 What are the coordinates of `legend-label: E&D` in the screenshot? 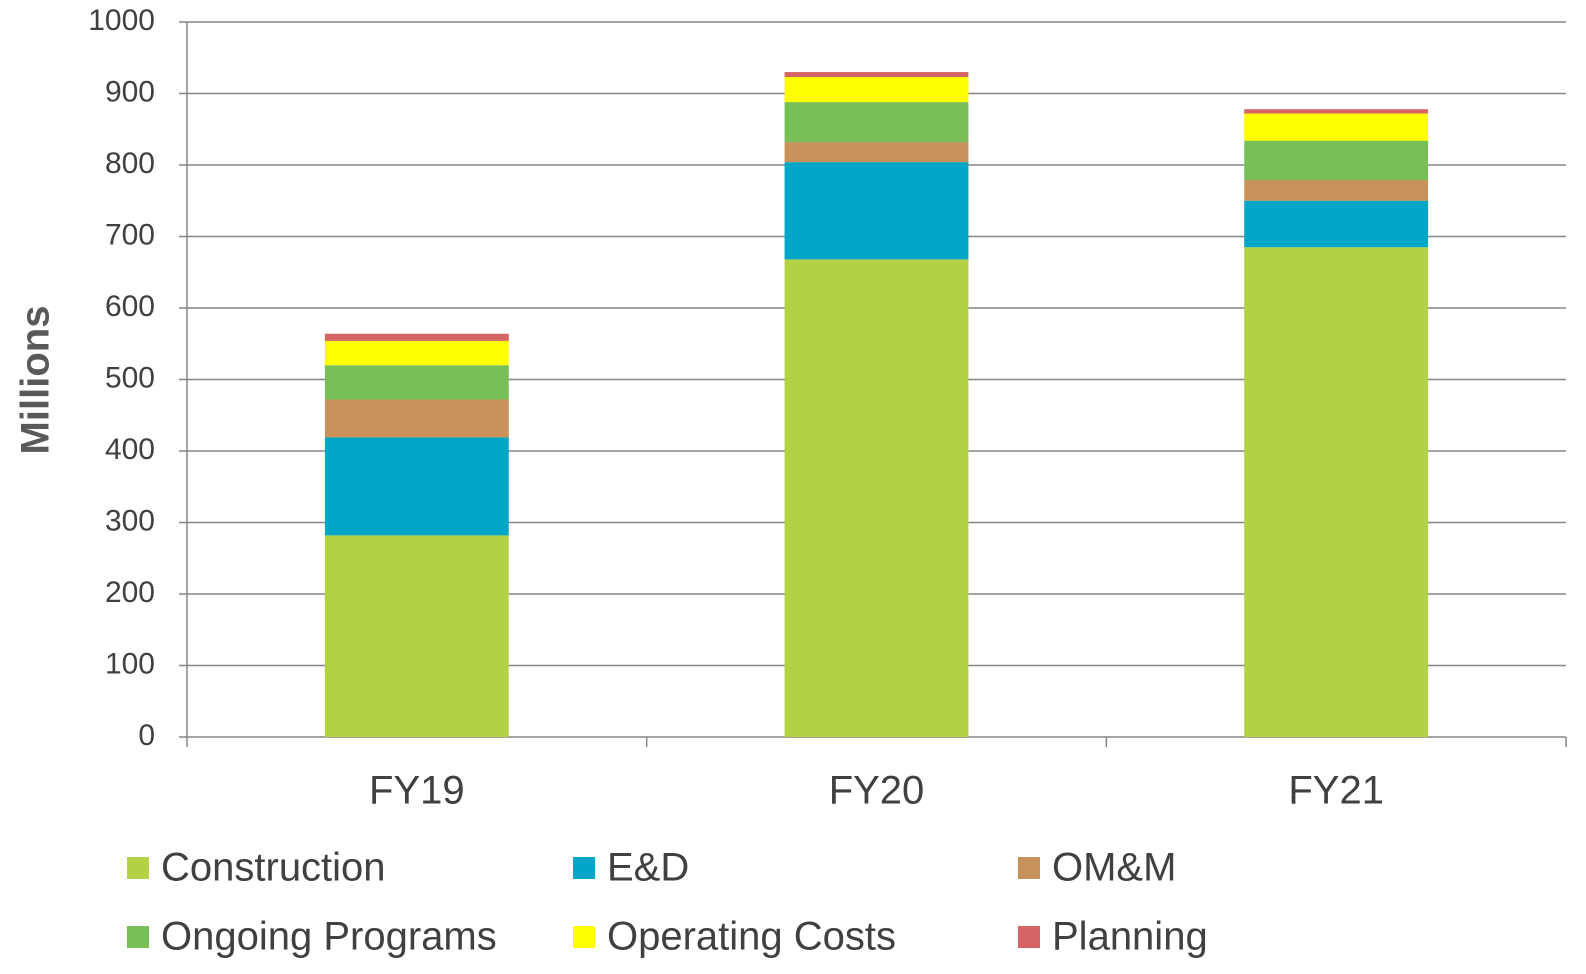 It's located at (648, 868).